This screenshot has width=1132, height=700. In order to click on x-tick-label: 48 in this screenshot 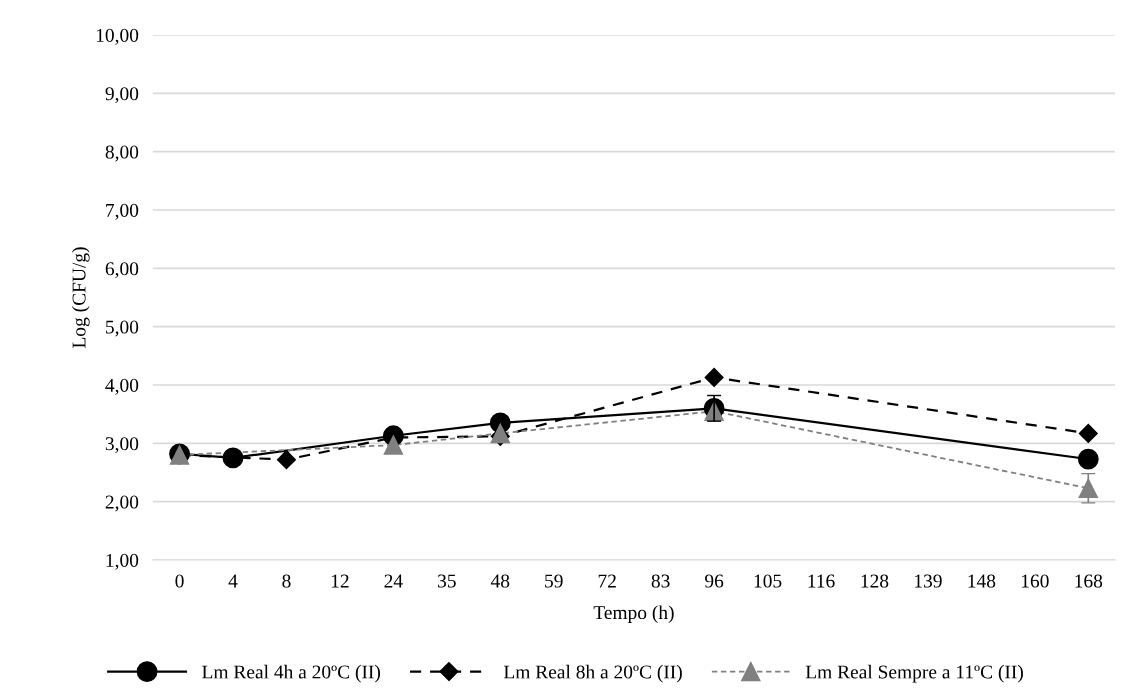, I will do `click(500, 581)`.